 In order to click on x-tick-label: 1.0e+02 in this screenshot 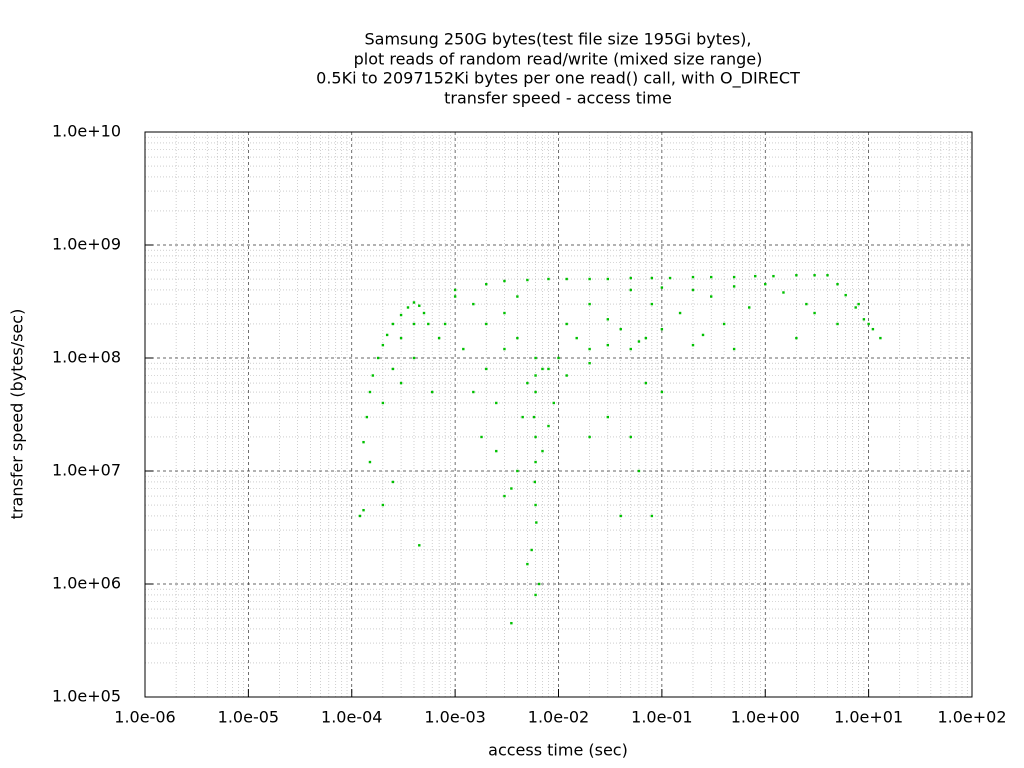, I will do `click(971, 717)`.